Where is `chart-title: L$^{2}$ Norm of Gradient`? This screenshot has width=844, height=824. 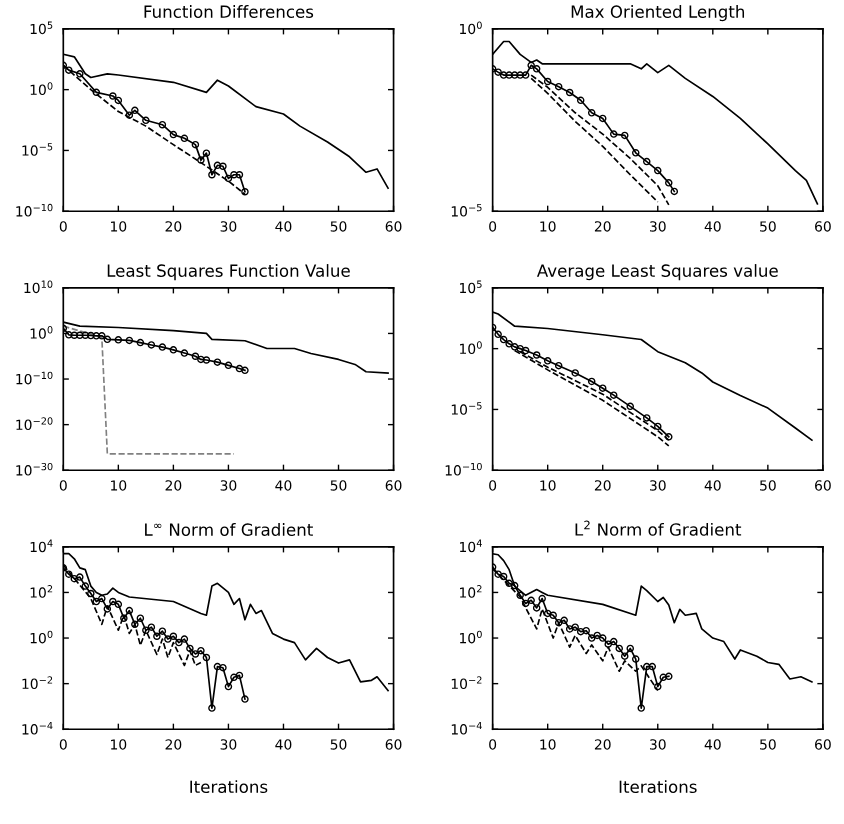
chart-title: L$^{2}$ Norm of Gradient is located at coordinates (658, 528).